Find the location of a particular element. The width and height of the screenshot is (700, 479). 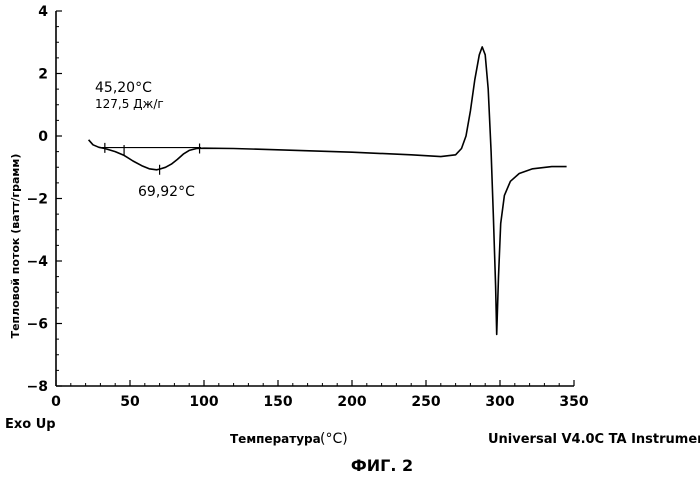

exo-up-label: Exo Up is located at coordinates (30, 424).